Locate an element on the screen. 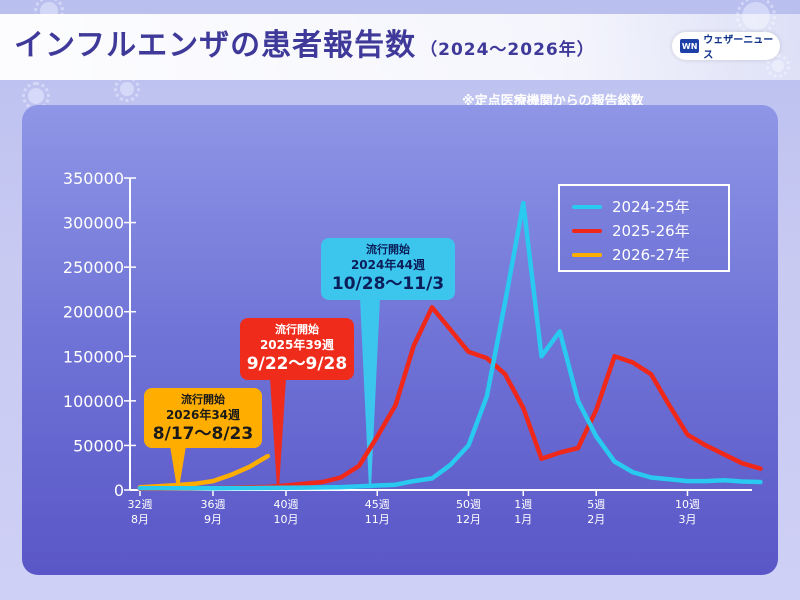 This screenshot has width=800, height=600. page-title: インフルエンザの患者報告数 （2024～2026年） is located at coordinates (304, 42).